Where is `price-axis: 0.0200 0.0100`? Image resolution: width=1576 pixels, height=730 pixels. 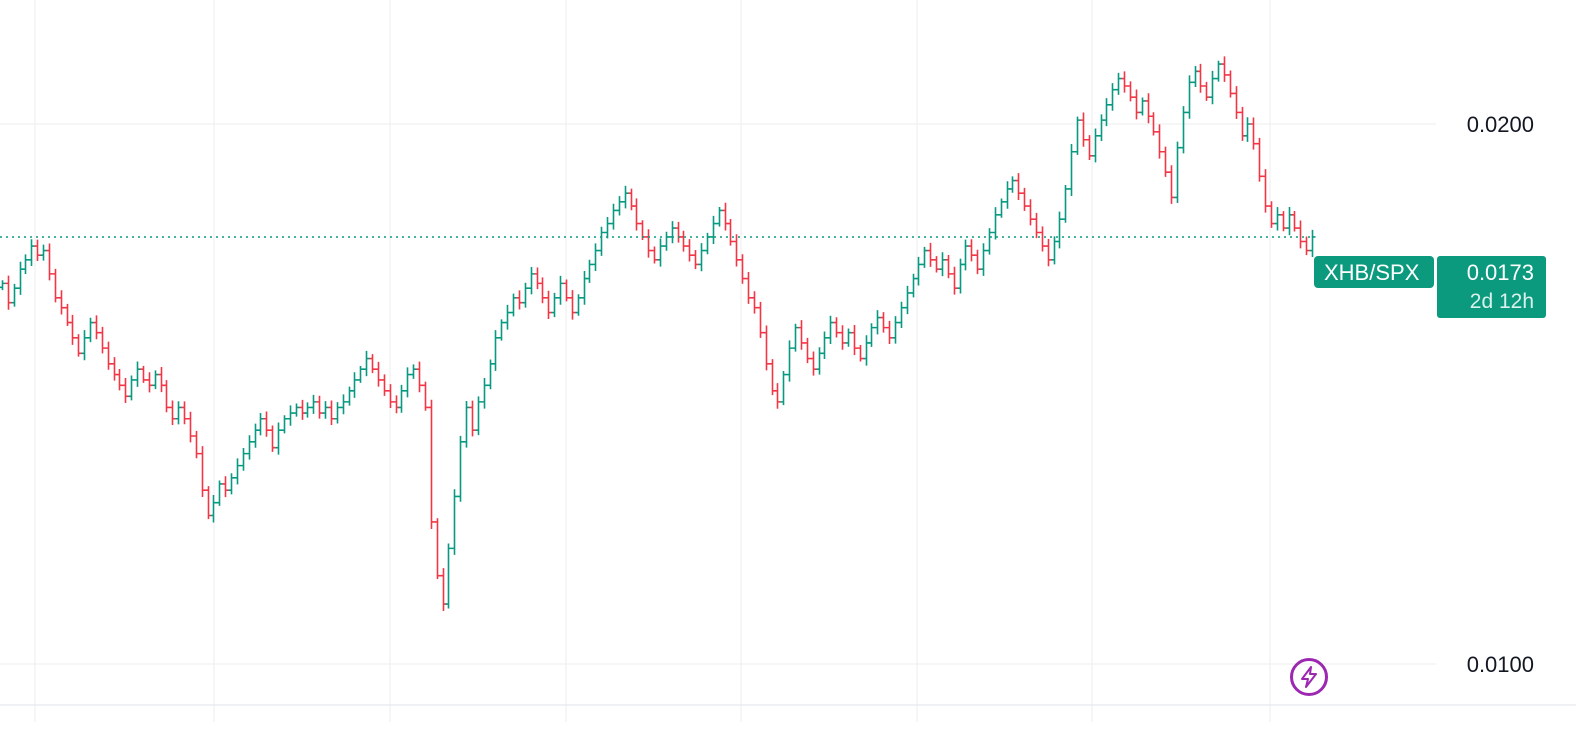
price-axis: 0.0200 0.0100 is located at coordinates (1500, 394).